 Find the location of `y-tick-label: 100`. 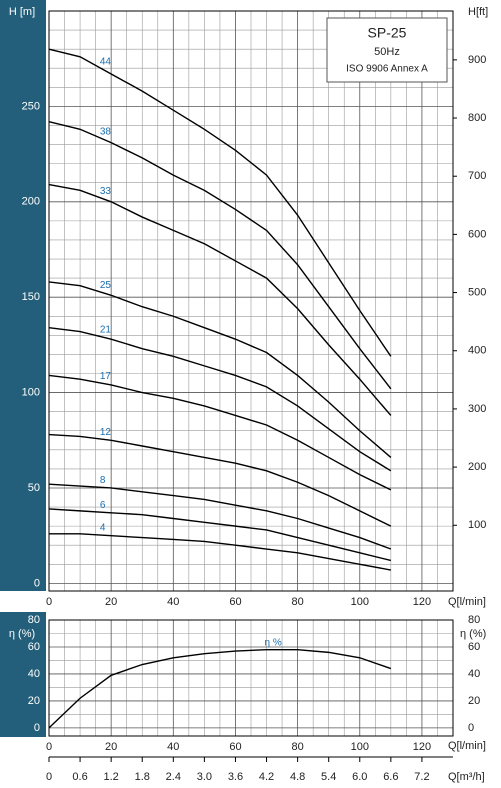

y-tick-label: 100 is located at coordinates (31, 392).